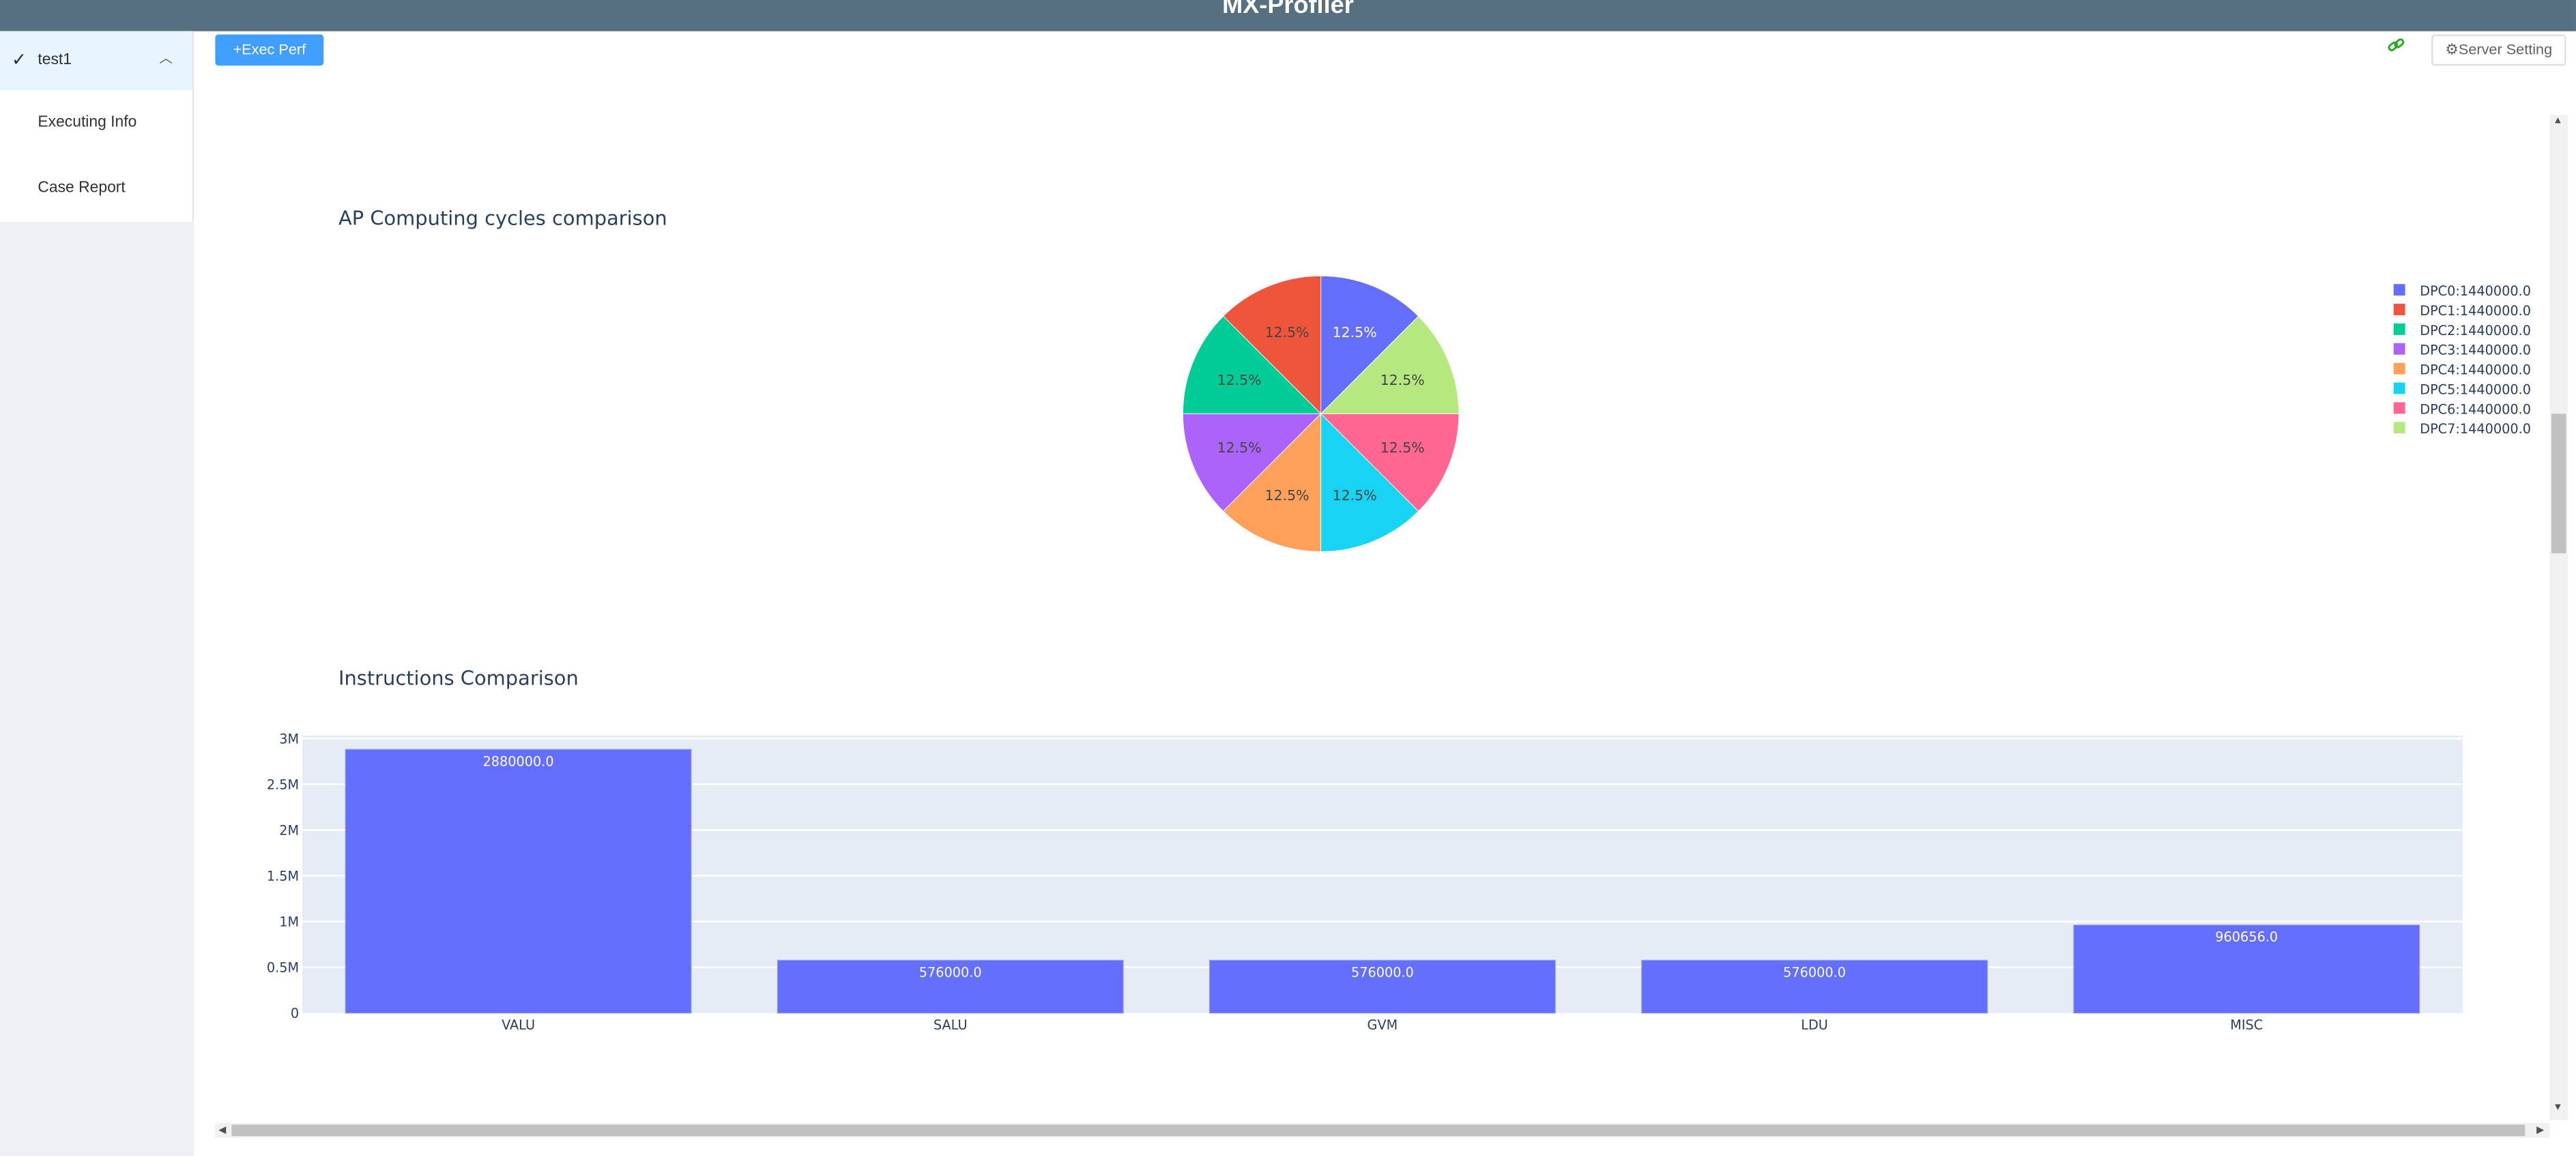 The height and width of the screenshot is (1156, 2576). Describe the element at coordinates (2475, 429) in the screenshot. I see `legend-item: DPC7:1440000.0` at that location.